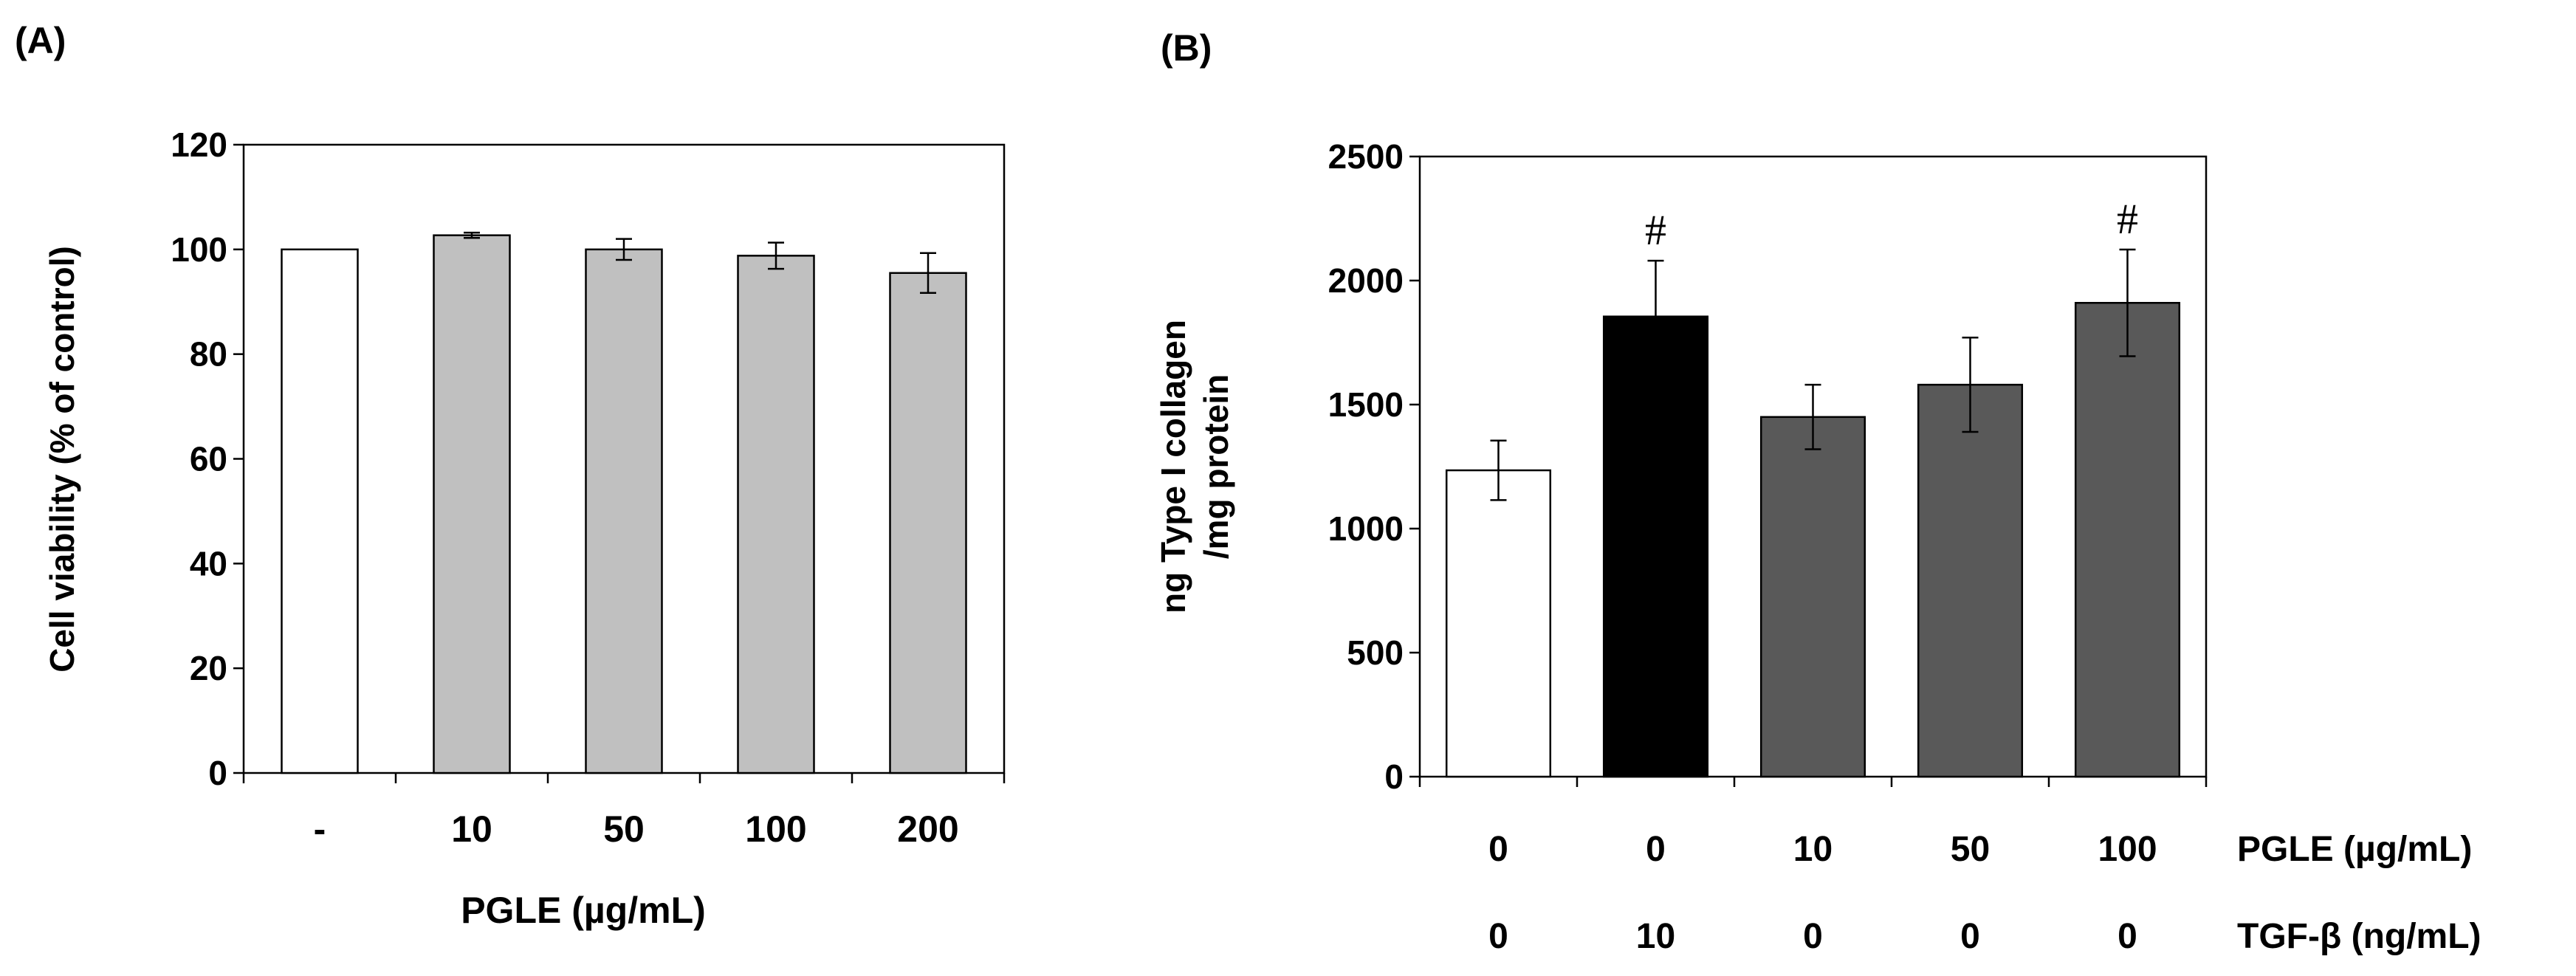 Image resolution: width=2576 pixels, height=976 pixels. What do you see at coordinates (2359, 937) in the screenshot?
I see `panel-b-row-label-tgf: TGF-β (ng/mL)` at bounding box center [2359, 937].